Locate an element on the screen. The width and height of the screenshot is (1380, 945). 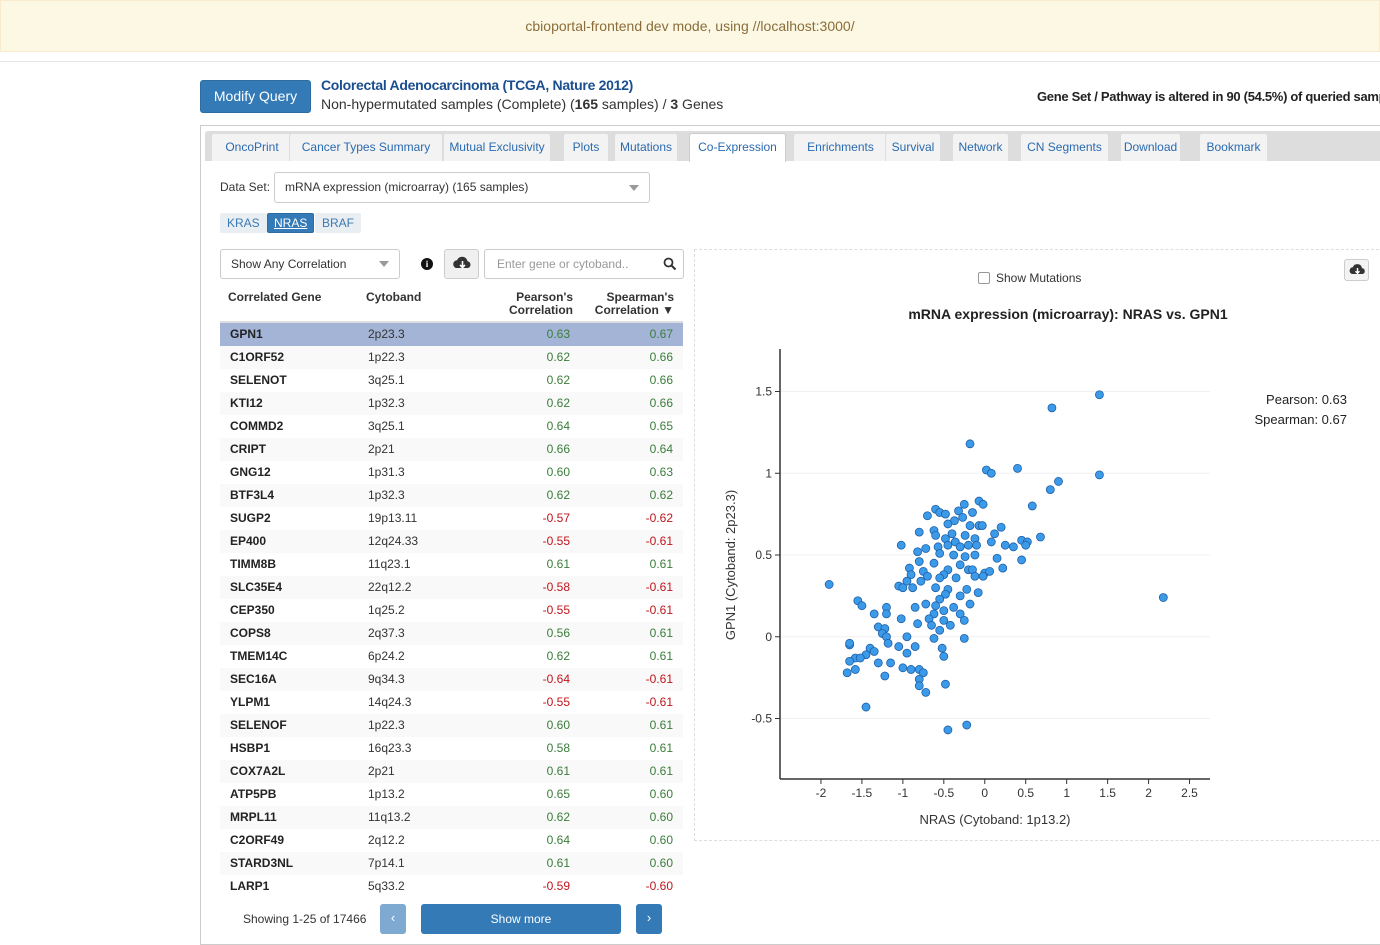
pagination-status: Showing 1-25 of 17466 is located at coordinates (305, 919).